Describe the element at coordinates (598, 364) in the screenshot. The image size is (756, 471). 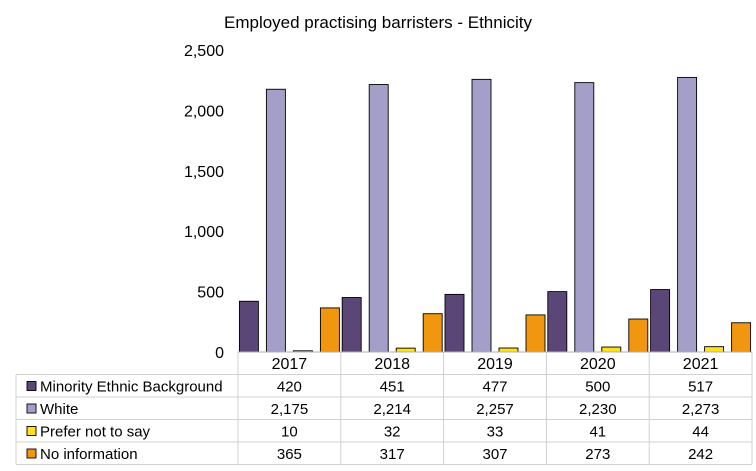
I see `x-tick-label: 2020` at that location.